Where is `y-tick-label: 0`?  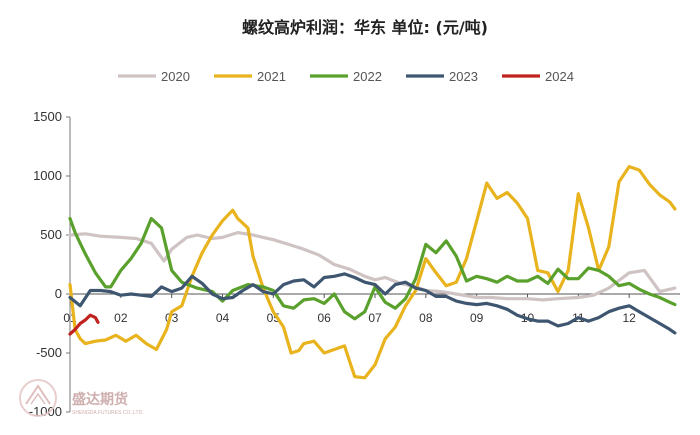 y-tick-label: 0 is located at coordinates (58, 293).